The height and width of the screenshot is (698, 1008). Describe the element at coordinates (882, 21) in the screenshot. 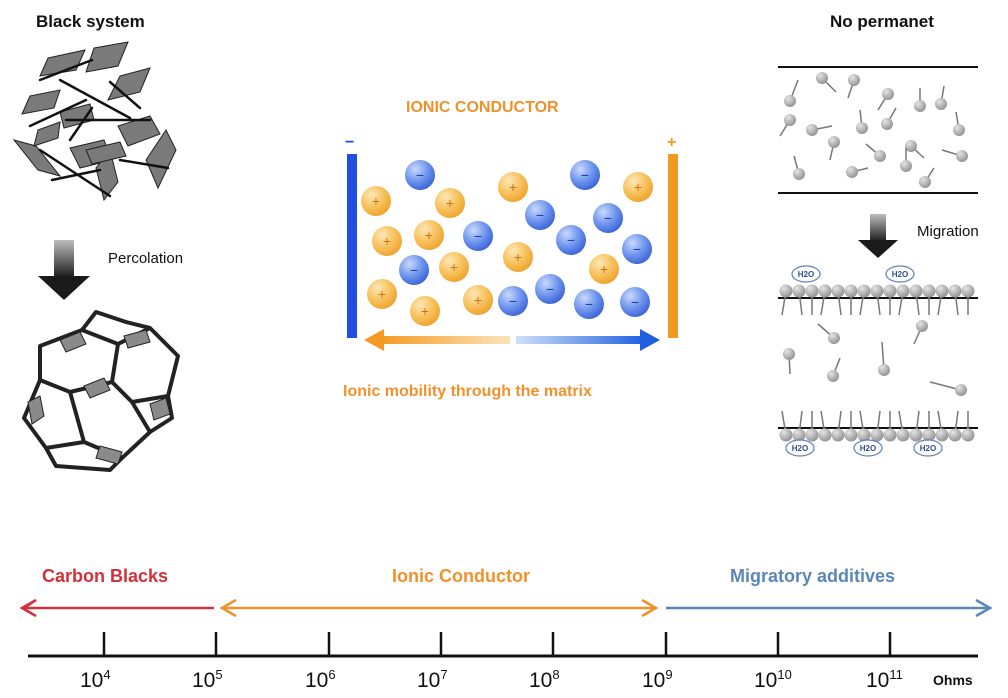

I see `no-permanent-title: No permanet` at that location.